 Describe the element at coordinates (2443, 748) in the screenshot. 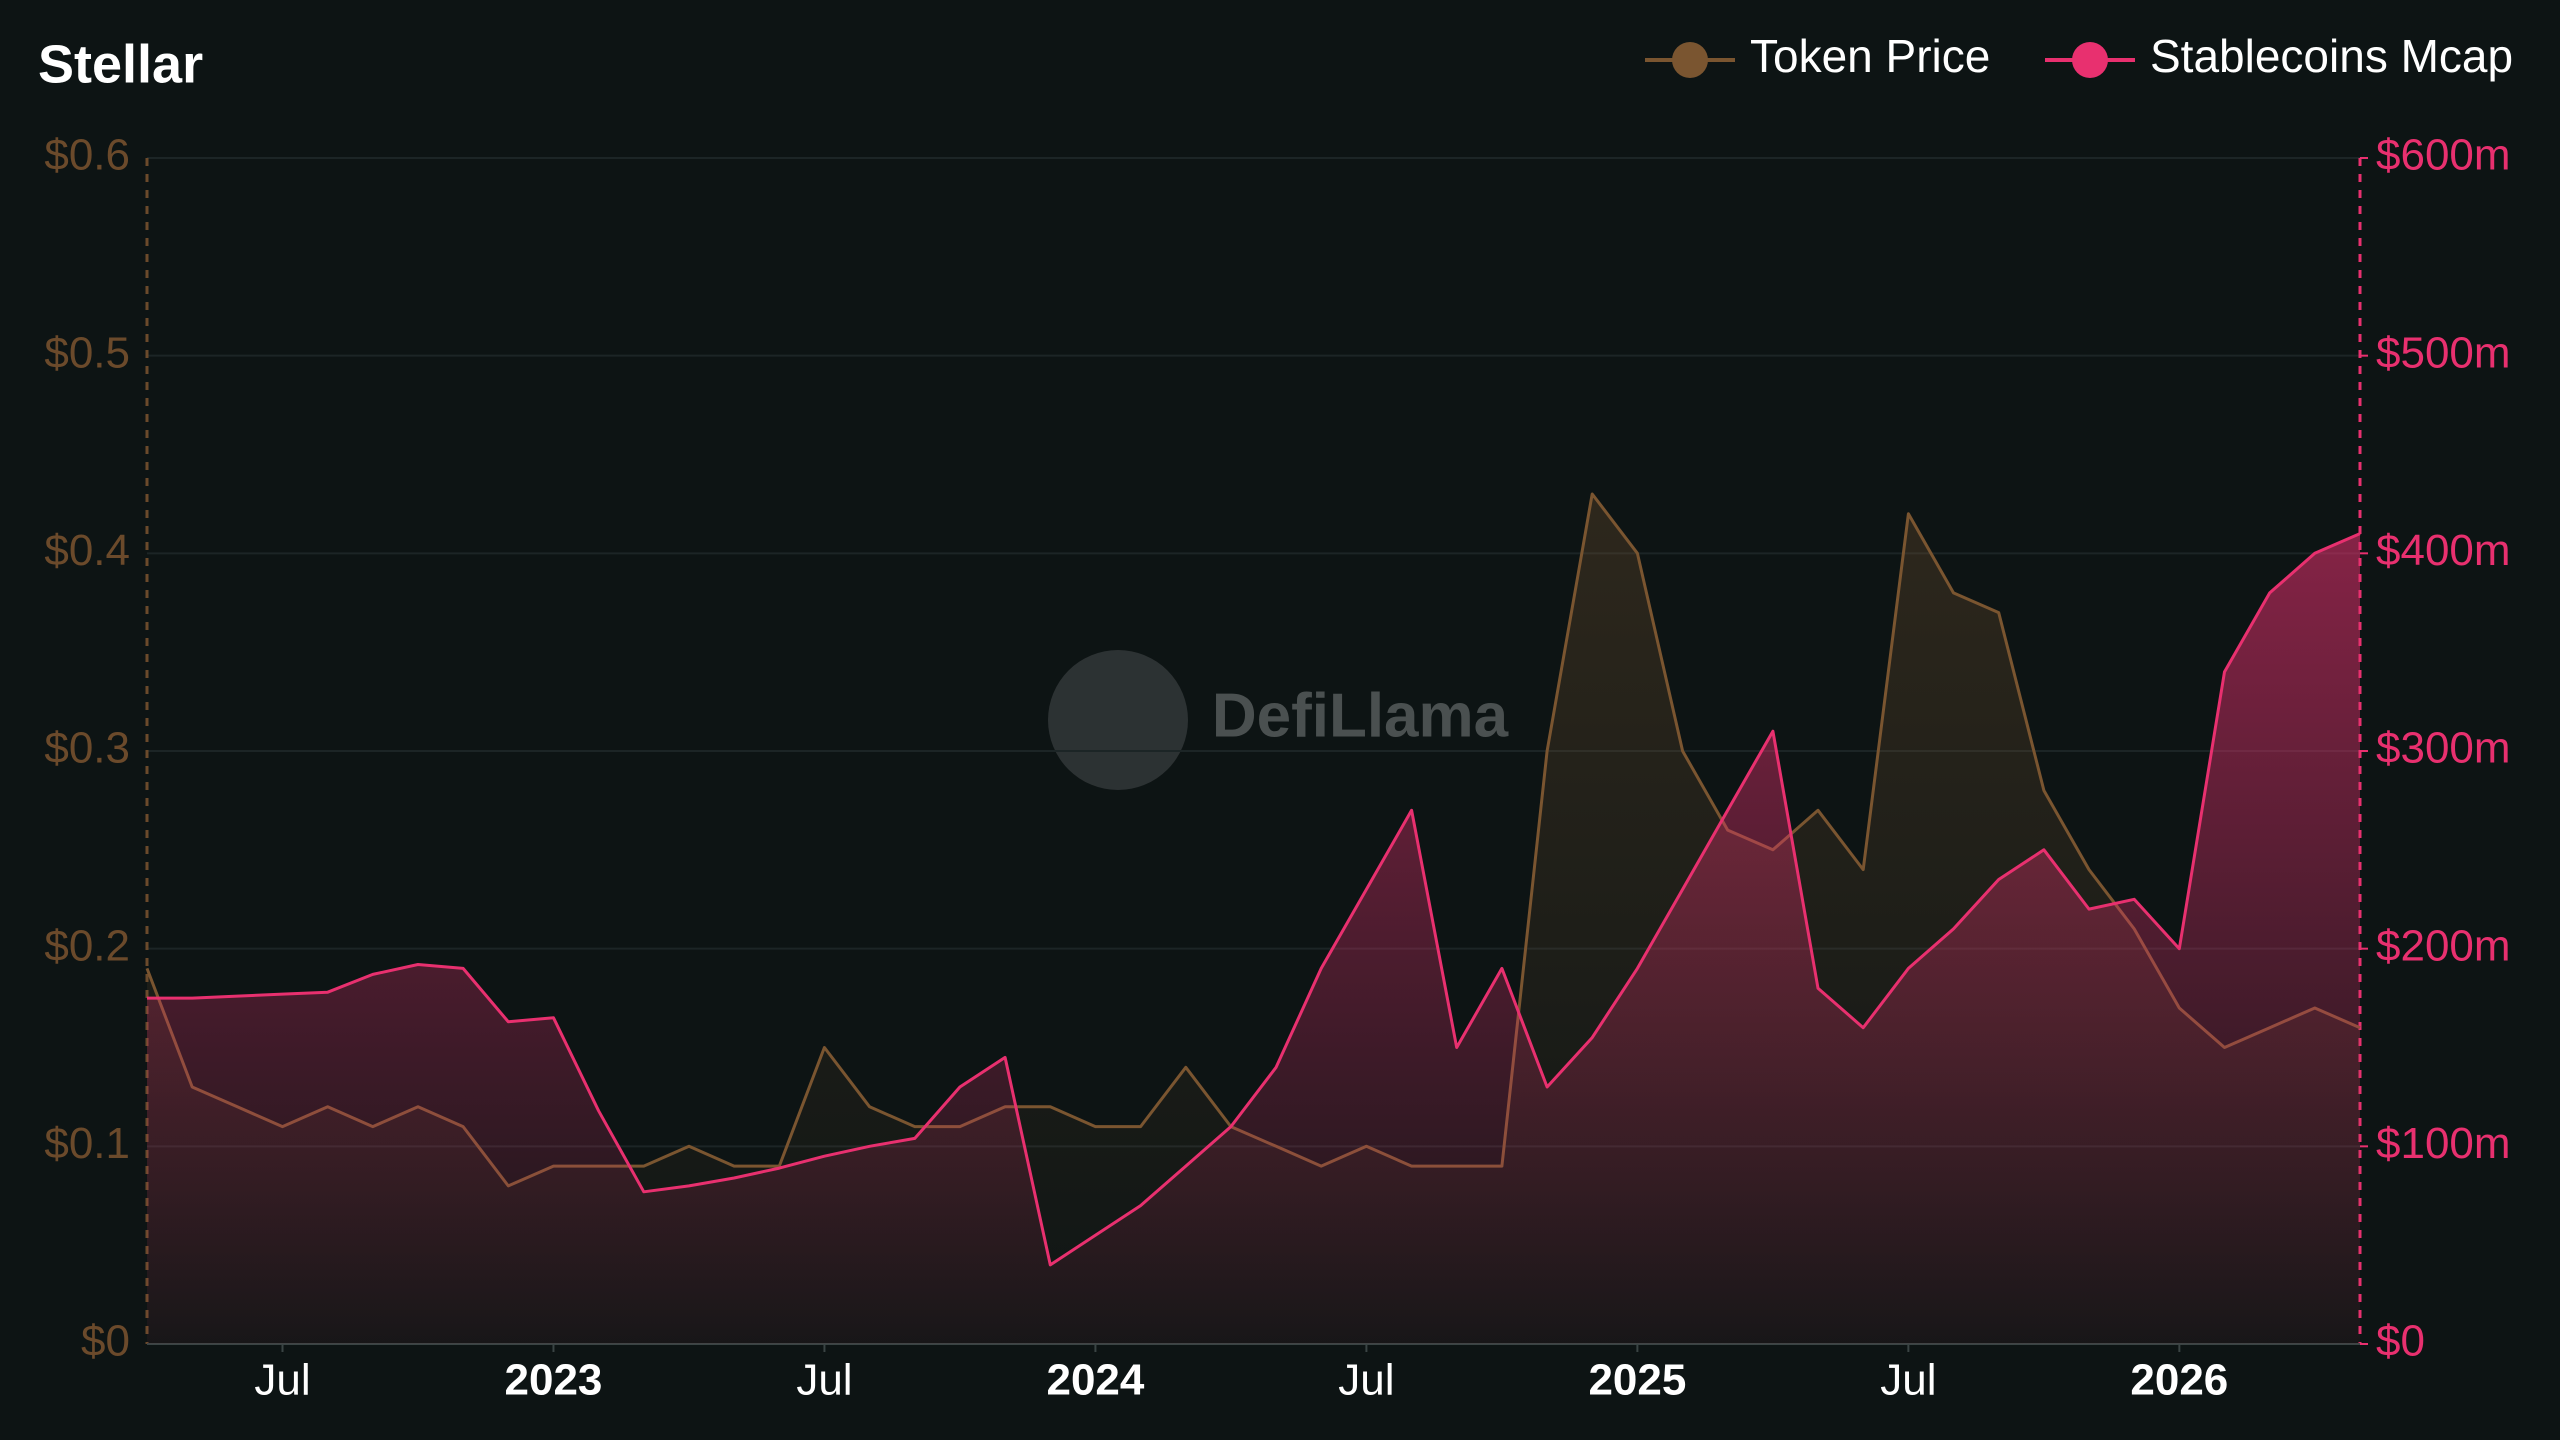

I see `y2-tick-label: $300m` at that location.